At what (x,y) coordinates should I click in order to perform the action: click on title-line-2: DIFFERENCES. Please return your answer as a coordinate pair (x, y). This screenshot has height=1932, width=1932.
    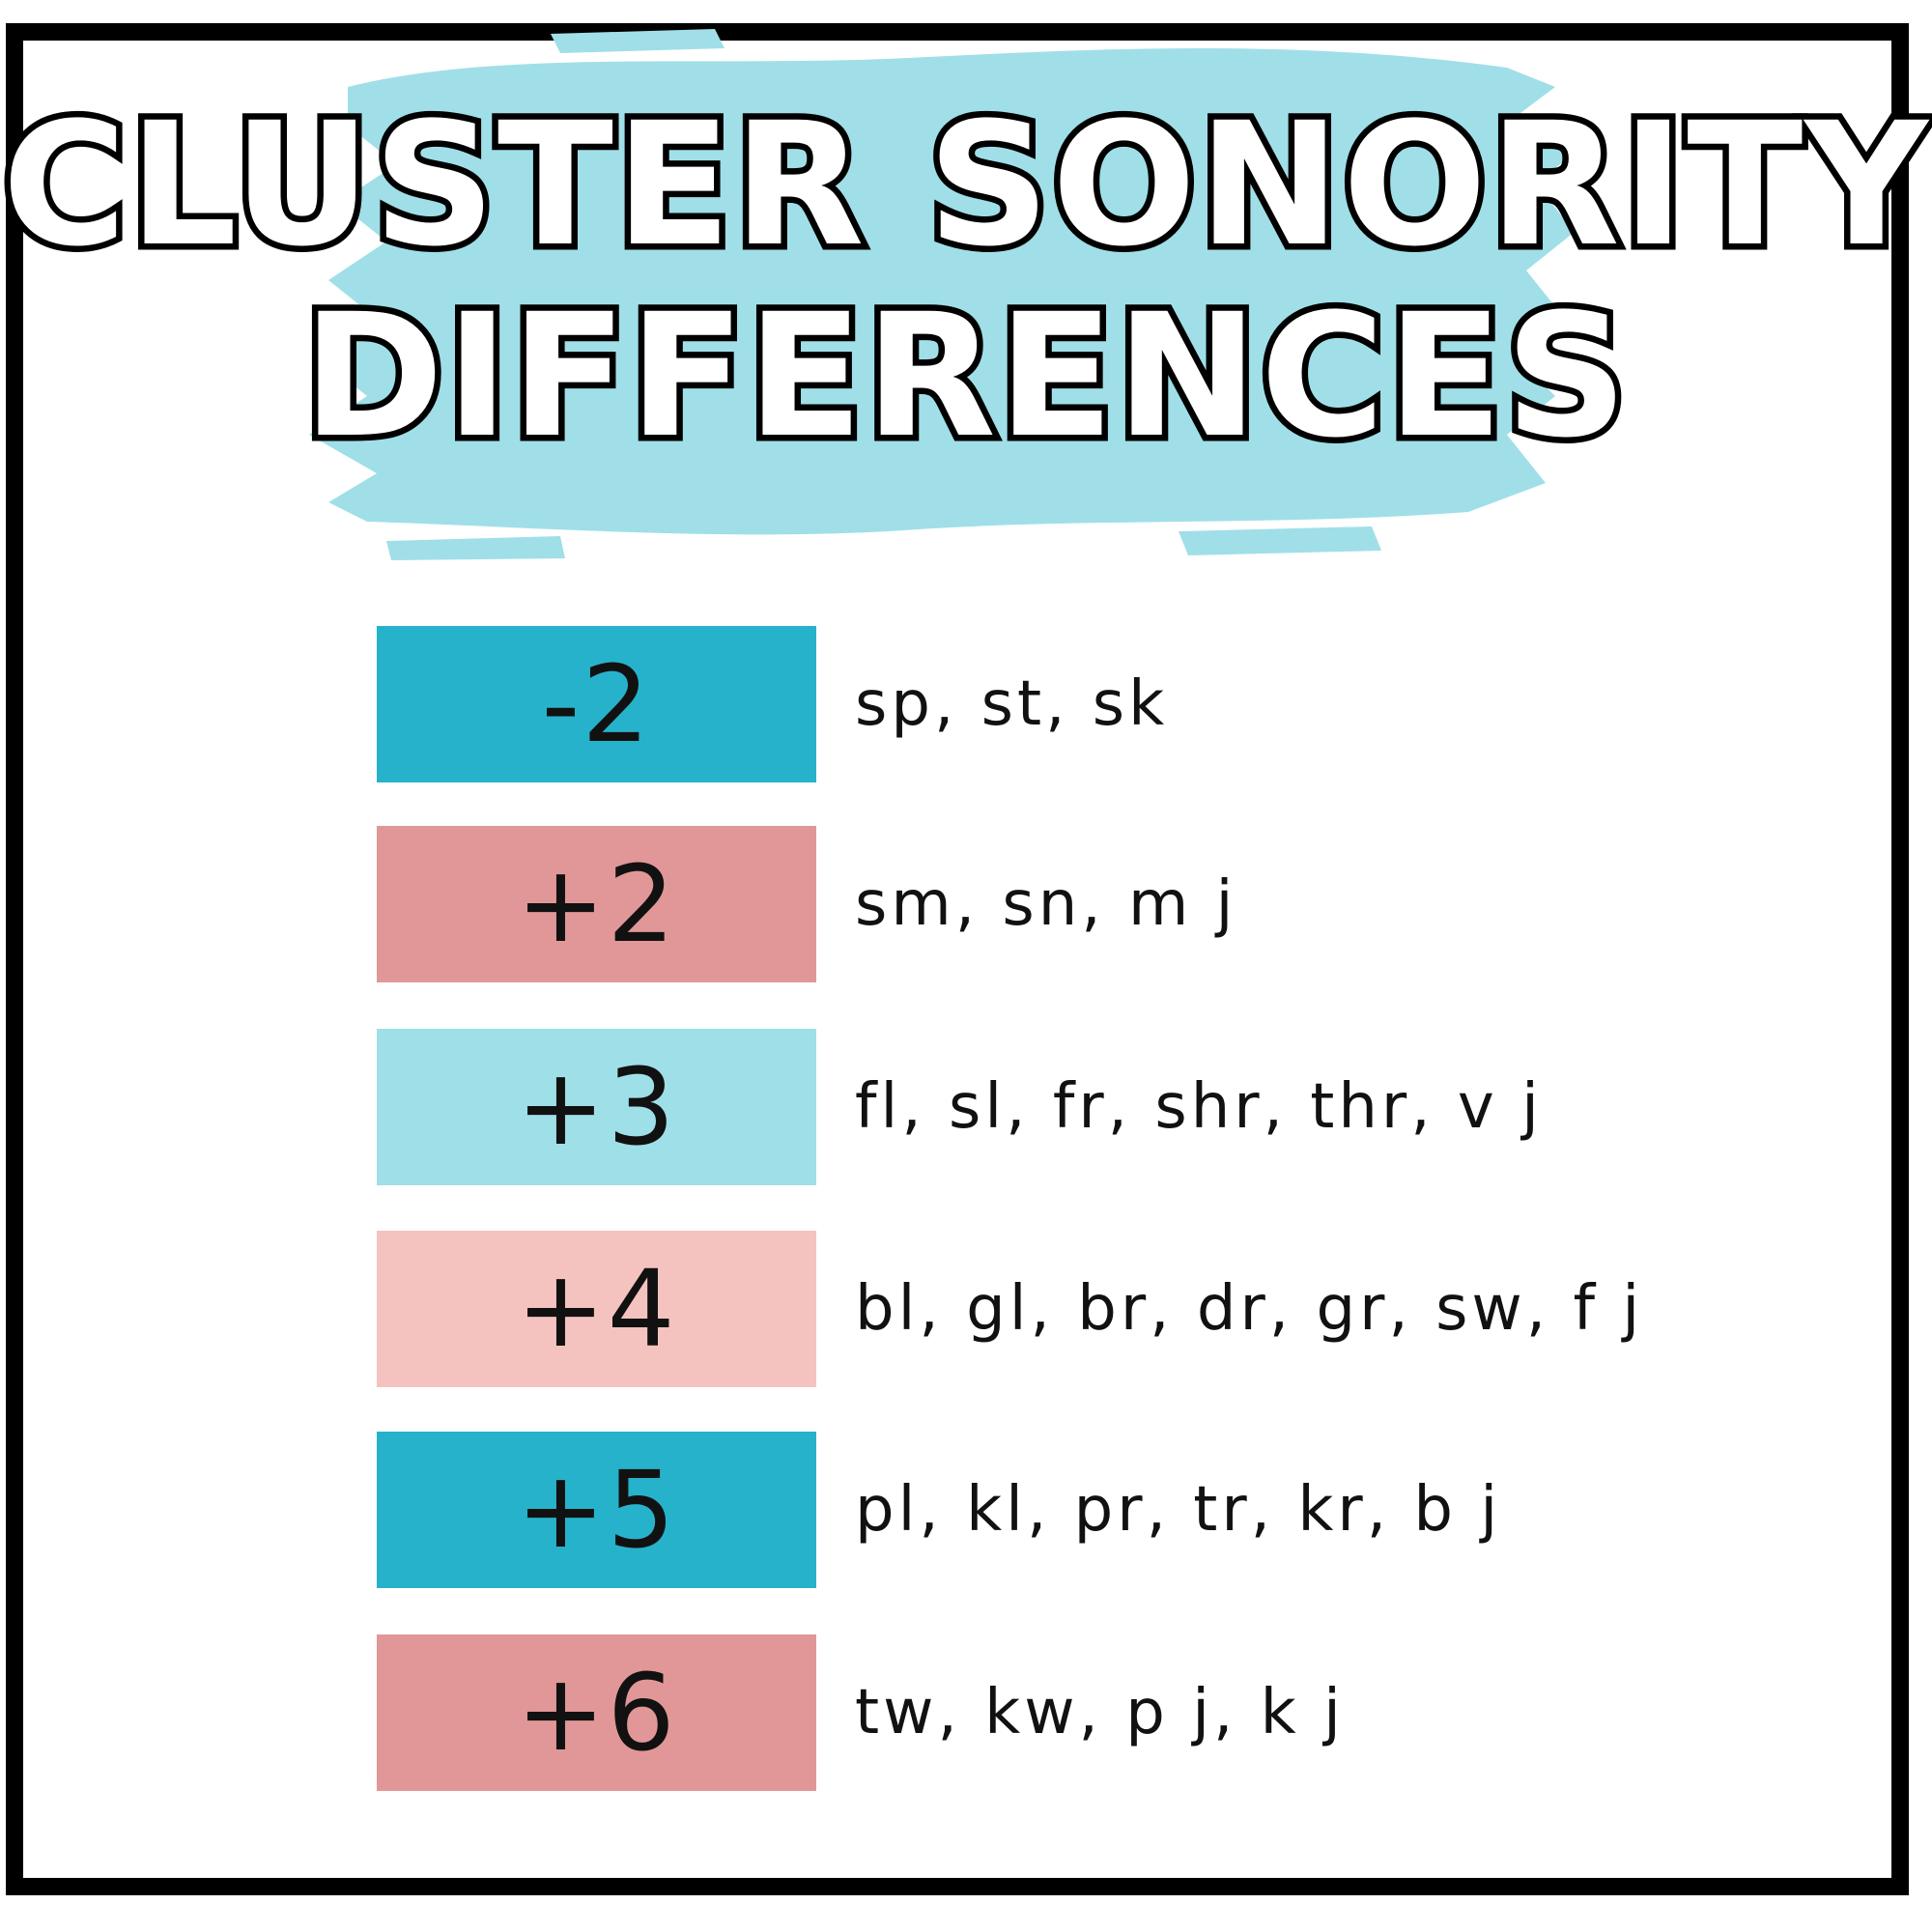
    Looking at the image, I should click on (965, 376).